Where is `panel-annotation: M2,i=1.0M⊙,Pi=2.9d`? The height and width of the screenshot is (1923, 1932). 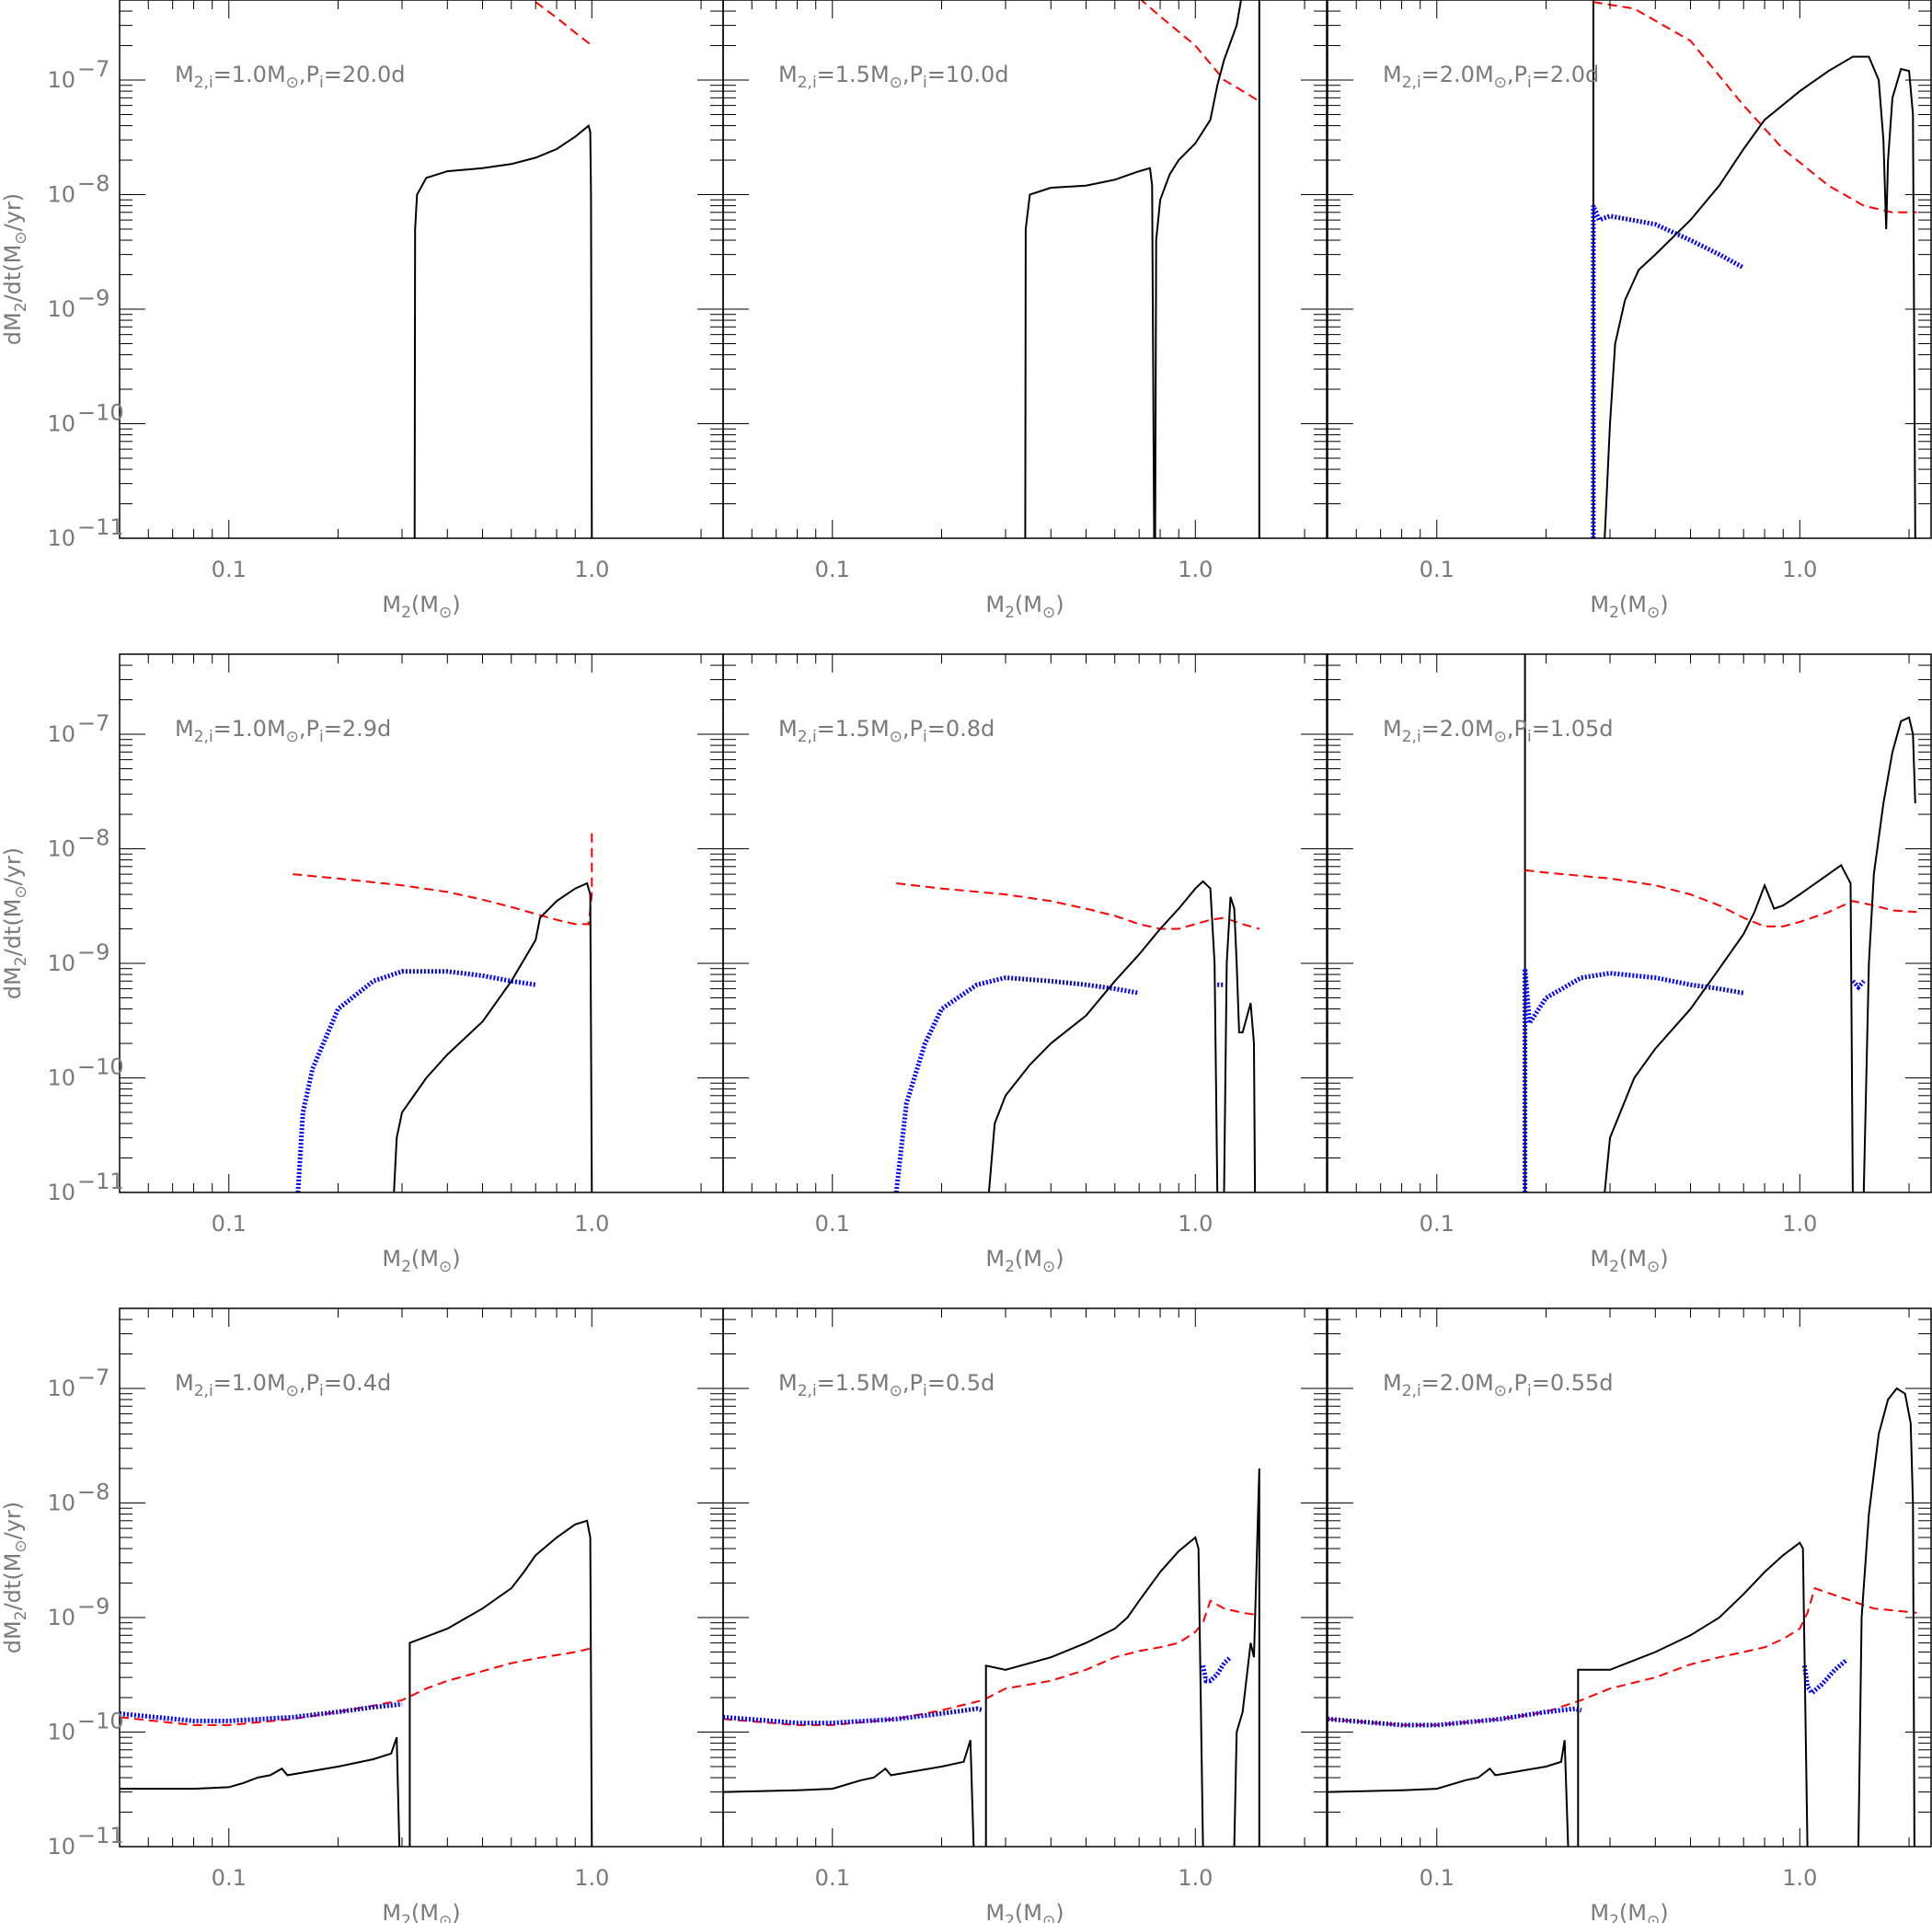
panel-annotation: M2,i=1.0M⊙,Pi=2.9d is located at coordinates (283, 731).